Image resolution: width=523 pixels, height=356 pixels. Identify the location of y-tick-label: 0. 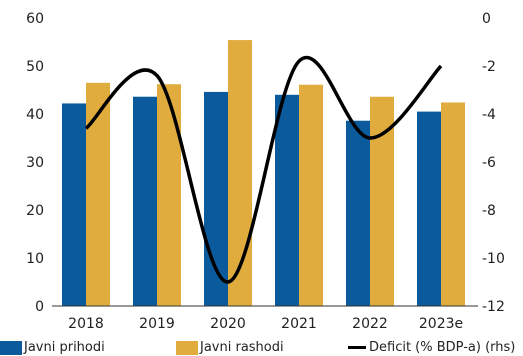
(39, 307).